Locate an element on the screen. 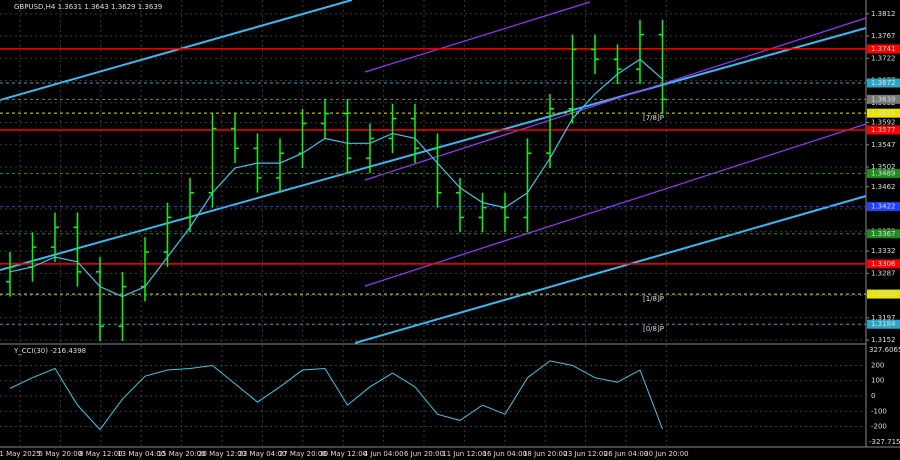 The width and height of the screenshot is (900, 460). time-label: 15 May 20:00 is located at coordinates (182, 454).